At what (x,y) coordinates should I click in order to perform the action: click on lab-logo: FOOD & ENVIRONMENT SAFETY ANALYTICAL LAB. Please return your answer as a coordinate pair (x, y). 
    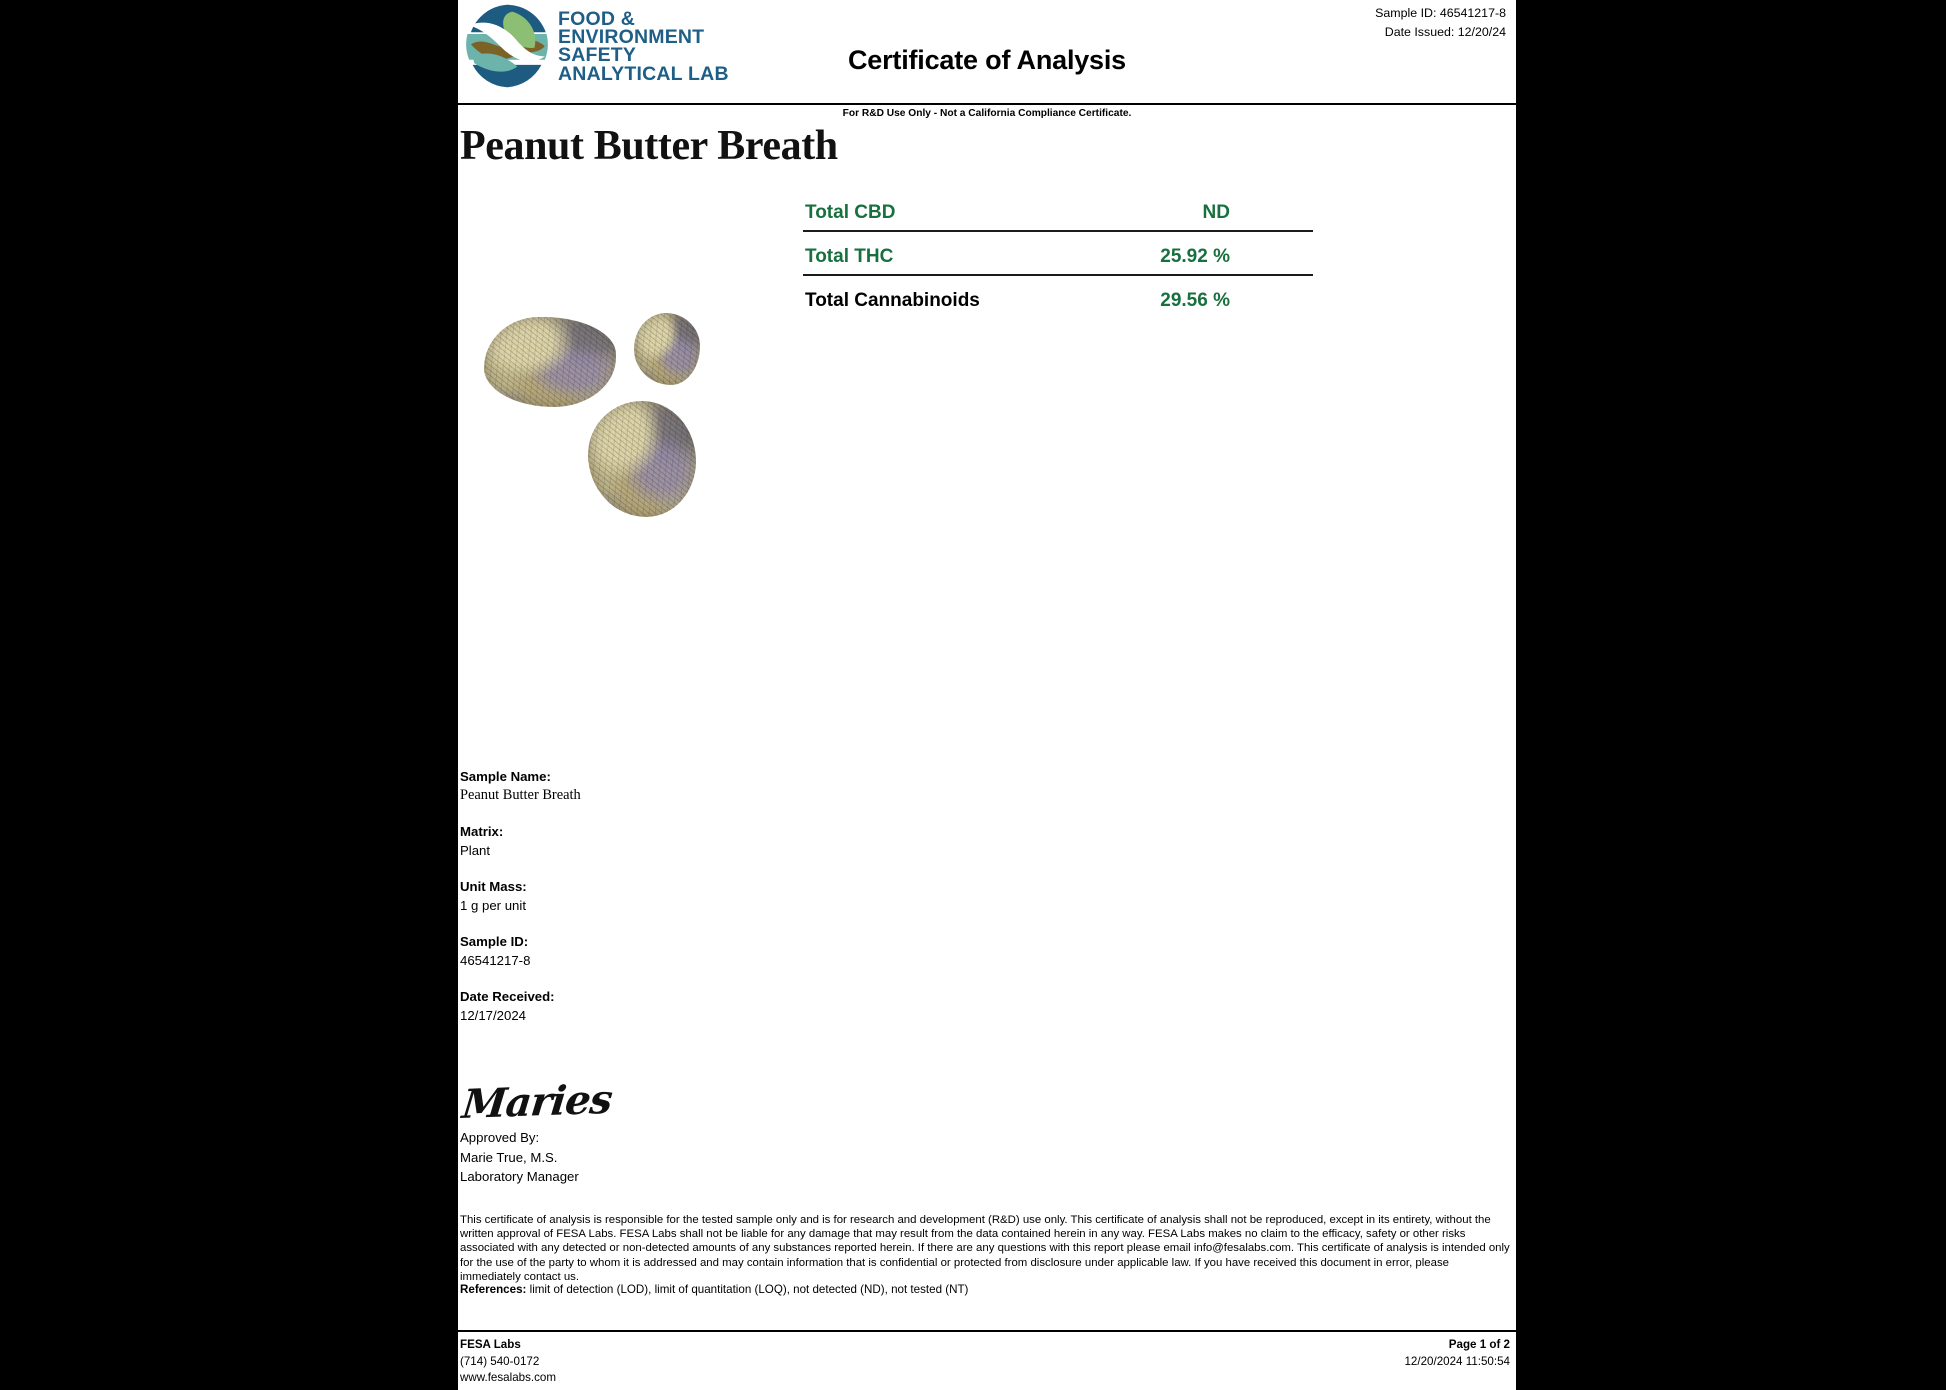
    Looking at the image, I should click on (609, 49).